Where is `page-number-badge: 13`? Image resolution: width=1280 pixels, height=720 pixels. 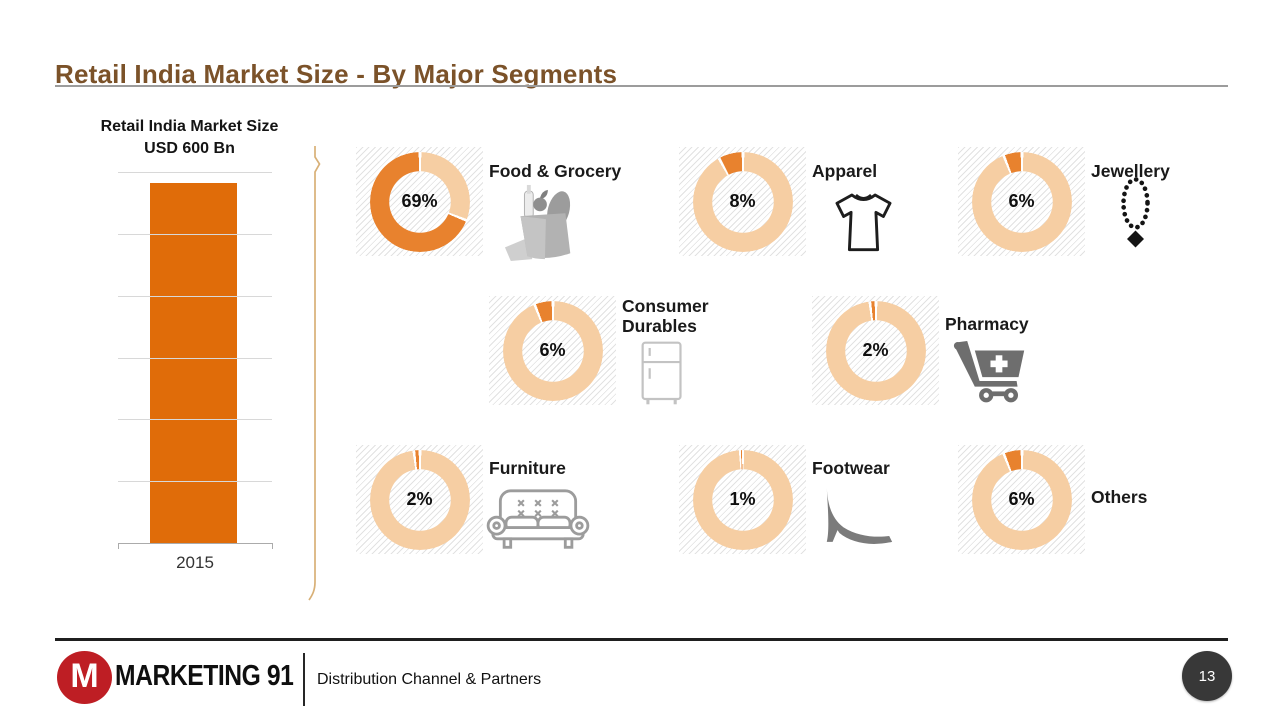 page-number-badge: 13 is located at coordinates (1207, 676).